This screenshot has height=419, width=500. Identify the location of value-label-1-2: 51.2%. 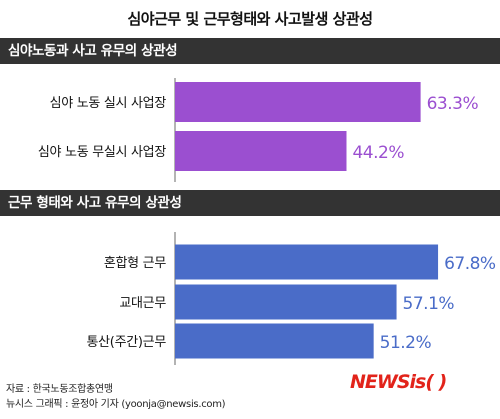
(406, 343).